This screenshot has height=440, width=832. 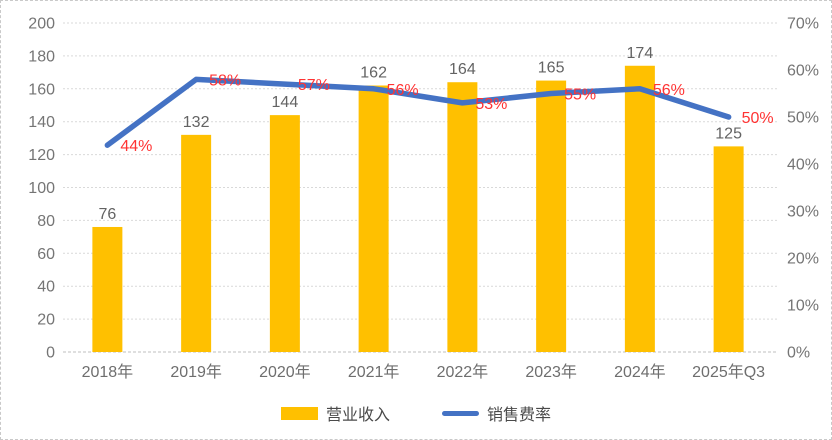 What do you see at coordinates (46, 221) in the screenshot?
I see `left-axis-tick: 80` at bounding box center [46, 221].